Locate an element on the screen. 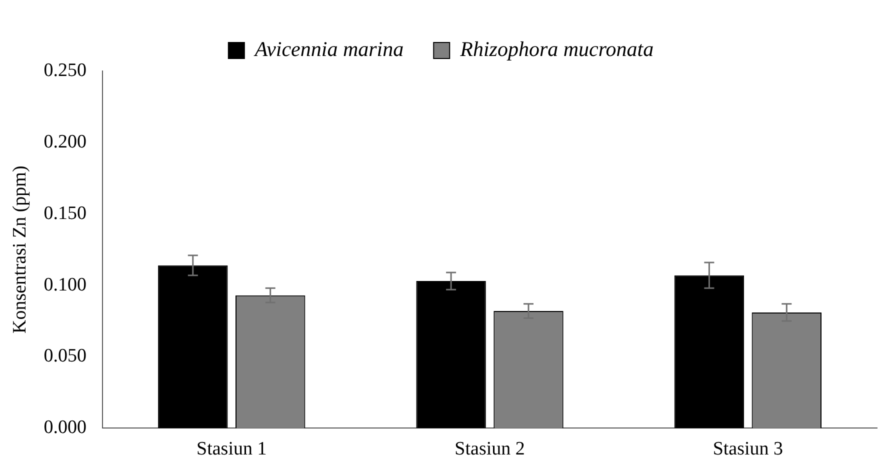  legend-label: Rhizophora mucronata is located at coordinates (556, 49).